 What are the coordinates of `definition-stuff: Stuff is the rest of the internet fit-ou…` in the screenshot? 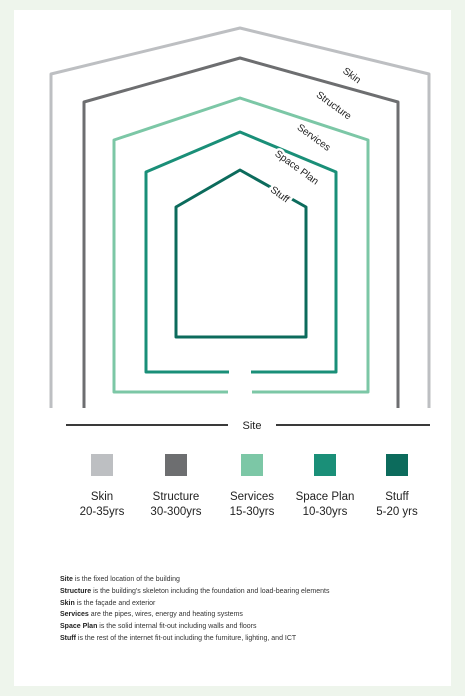 It's located at (255, 639).